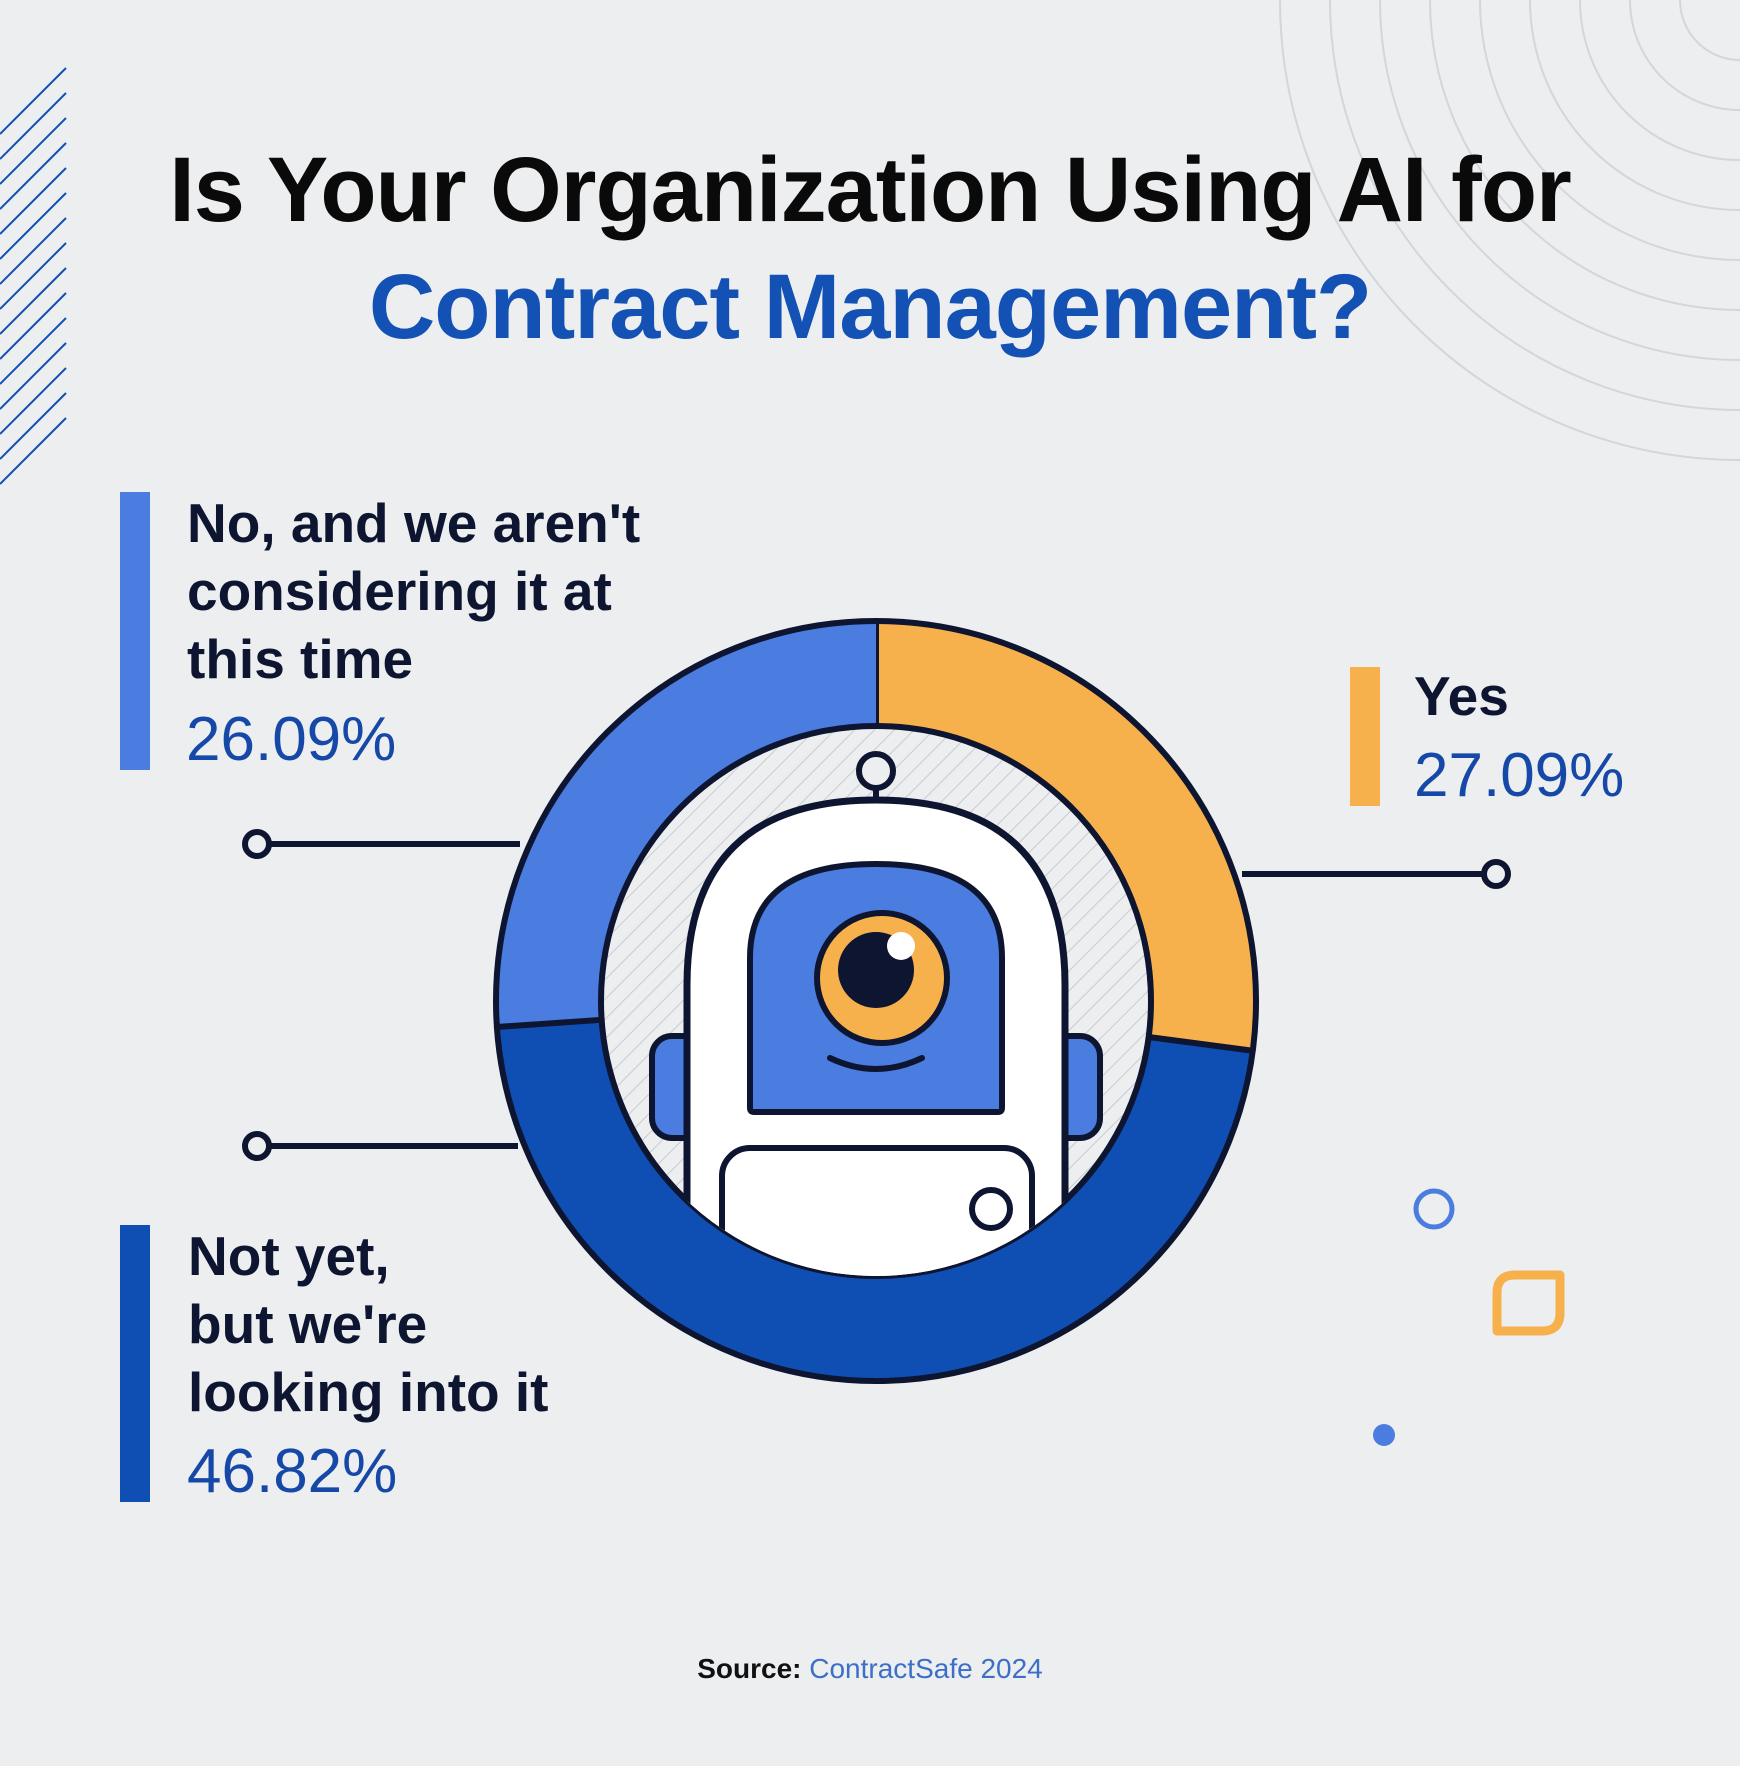 This screenshot has width=1740, height=1766. What do you see at coordinates (749, 1668) in the screenshot?
I see `source-label: Source:` at bounding box center [749, 1668].